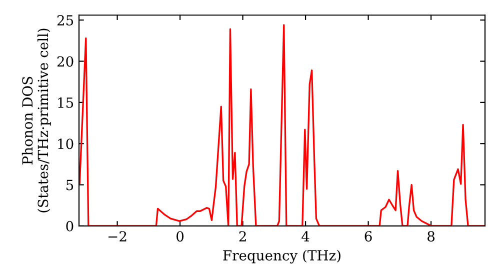 The height and width of the screenshot is (280, 500). I want to click on x-tick-label: 4, so click(306, 236).